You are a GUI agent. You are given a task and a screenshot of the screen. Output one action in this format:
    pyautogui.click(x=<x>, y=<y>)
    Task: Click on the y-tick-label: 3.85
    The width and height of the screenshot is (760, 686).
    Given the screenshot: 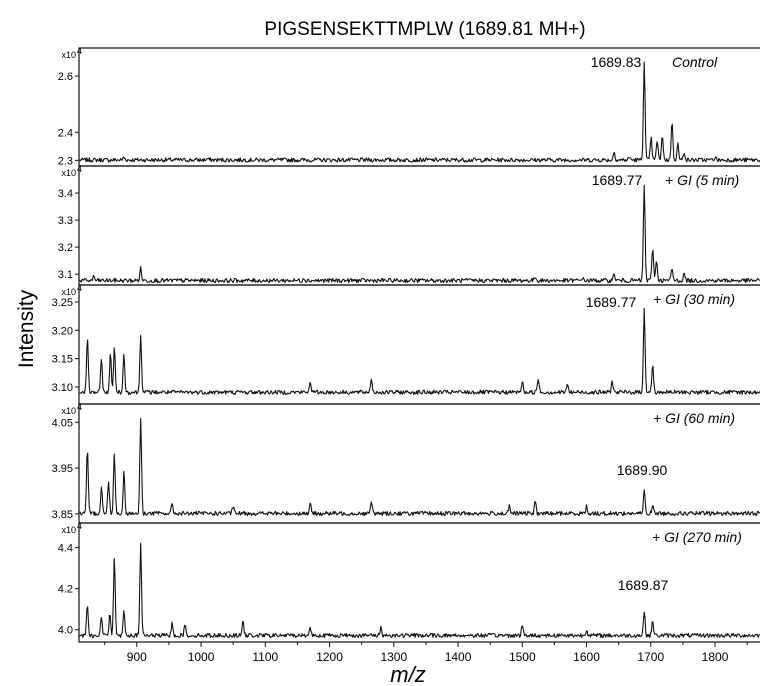 What is the action you would take?
    pyautogui.click(x=62, y=515)
    